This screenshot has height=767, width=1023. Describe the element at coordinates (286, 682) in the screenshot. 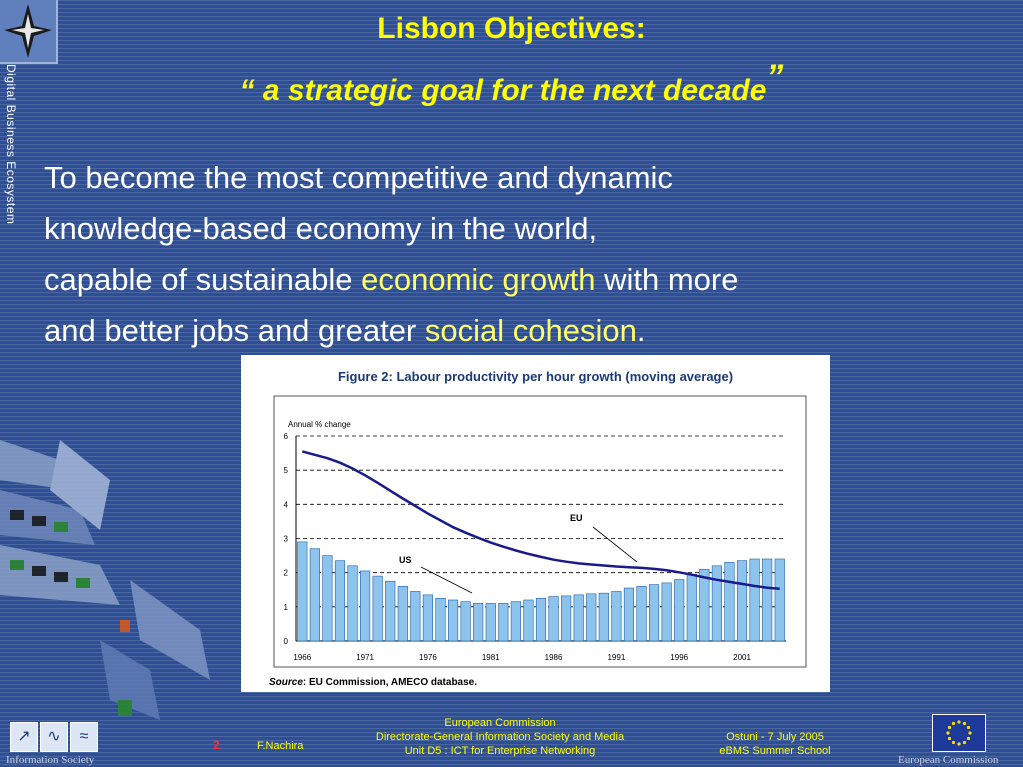

I see `source-label: Source` at that location.